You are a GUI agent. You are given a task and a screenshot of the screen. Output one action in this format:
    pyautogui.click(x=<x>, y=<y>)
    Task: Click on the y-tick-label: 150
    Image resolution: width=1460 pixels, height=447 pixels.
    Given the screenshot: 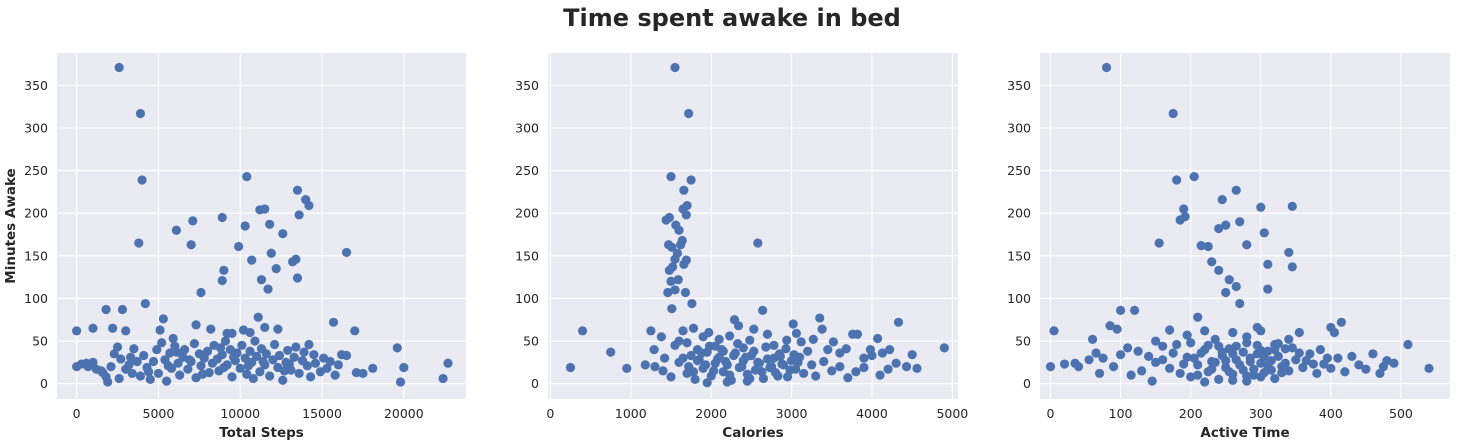 What is the action you would take?
    pyautogui.click(x=527, y=255)
    